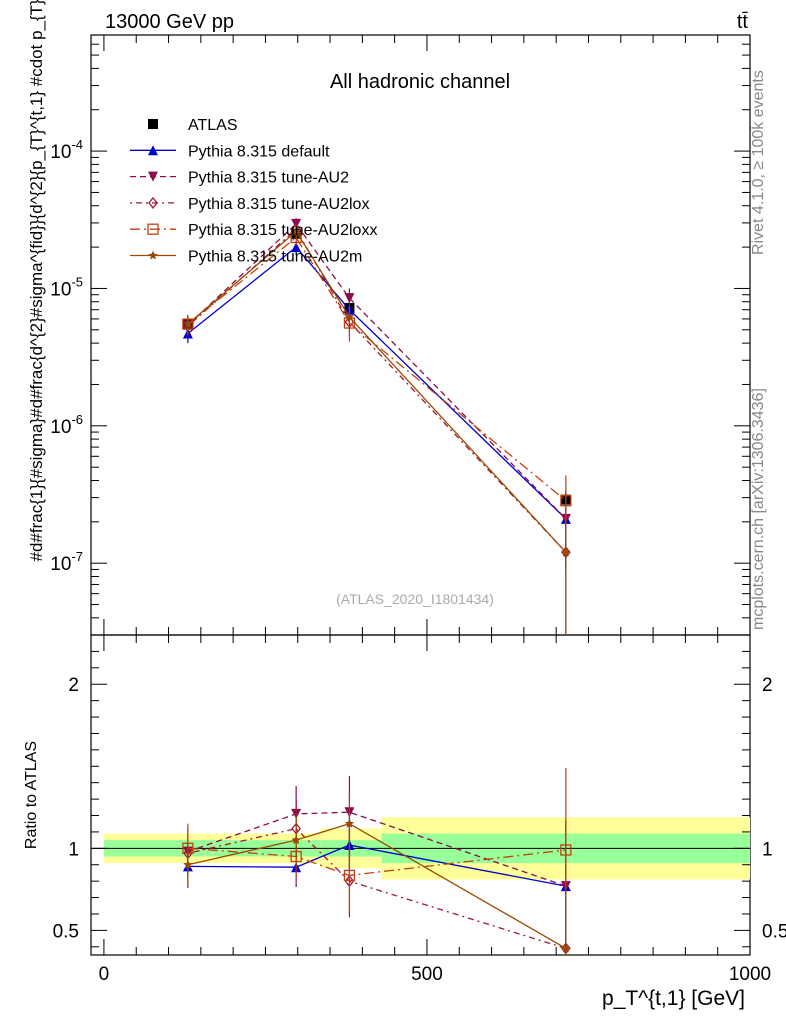 Image resolution: width=786 pixels, height=1024 pixels. Describe the element at coordinates (66, 931) in the screenshot. I see `ratio-ytick-label: 0.5` at that location.